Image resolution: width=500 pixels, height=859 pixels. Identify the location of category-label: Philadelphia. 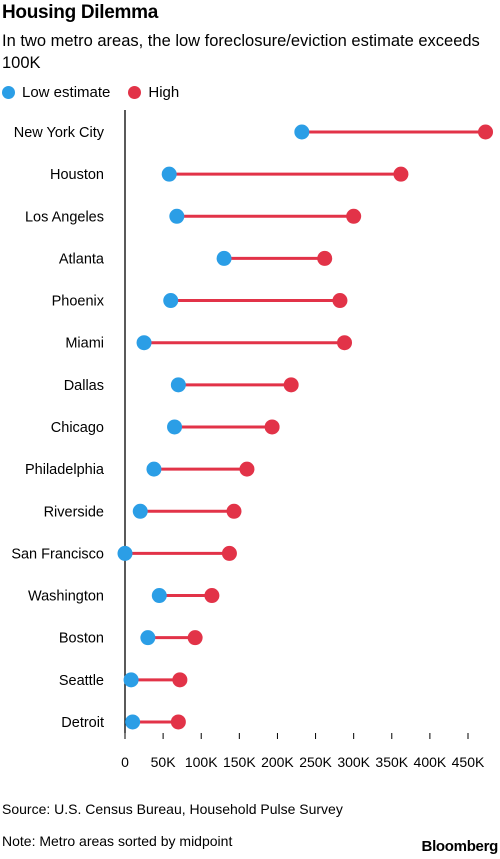
(65, 470).